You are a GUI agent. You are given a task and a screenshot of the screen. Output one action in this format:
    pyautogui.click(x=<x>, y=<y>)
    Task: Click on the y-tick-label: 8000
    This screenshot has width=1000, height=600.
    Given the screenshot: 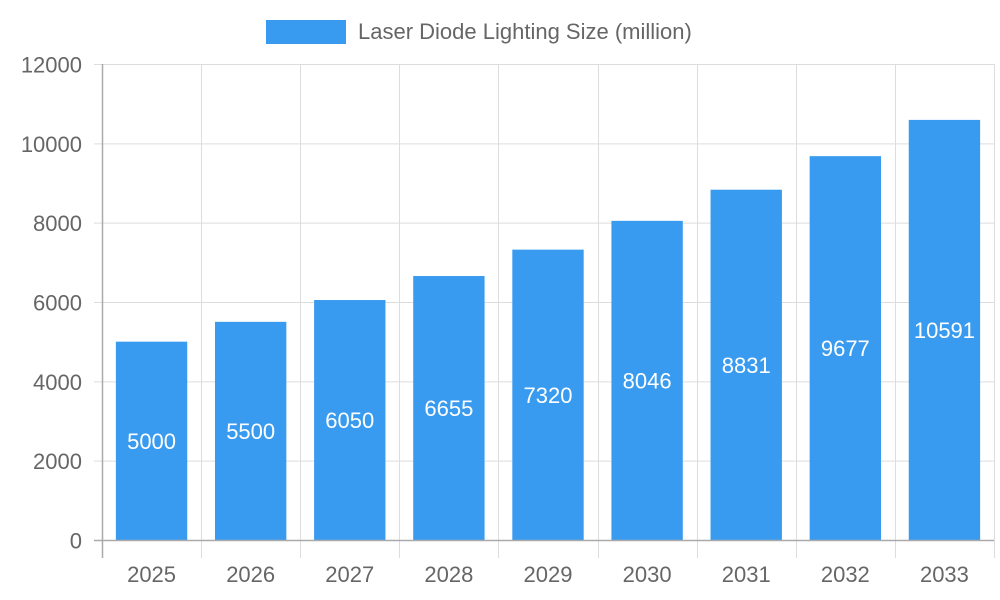 What is the action you would take?
    pyautogui.click(x=57, y=223)
    